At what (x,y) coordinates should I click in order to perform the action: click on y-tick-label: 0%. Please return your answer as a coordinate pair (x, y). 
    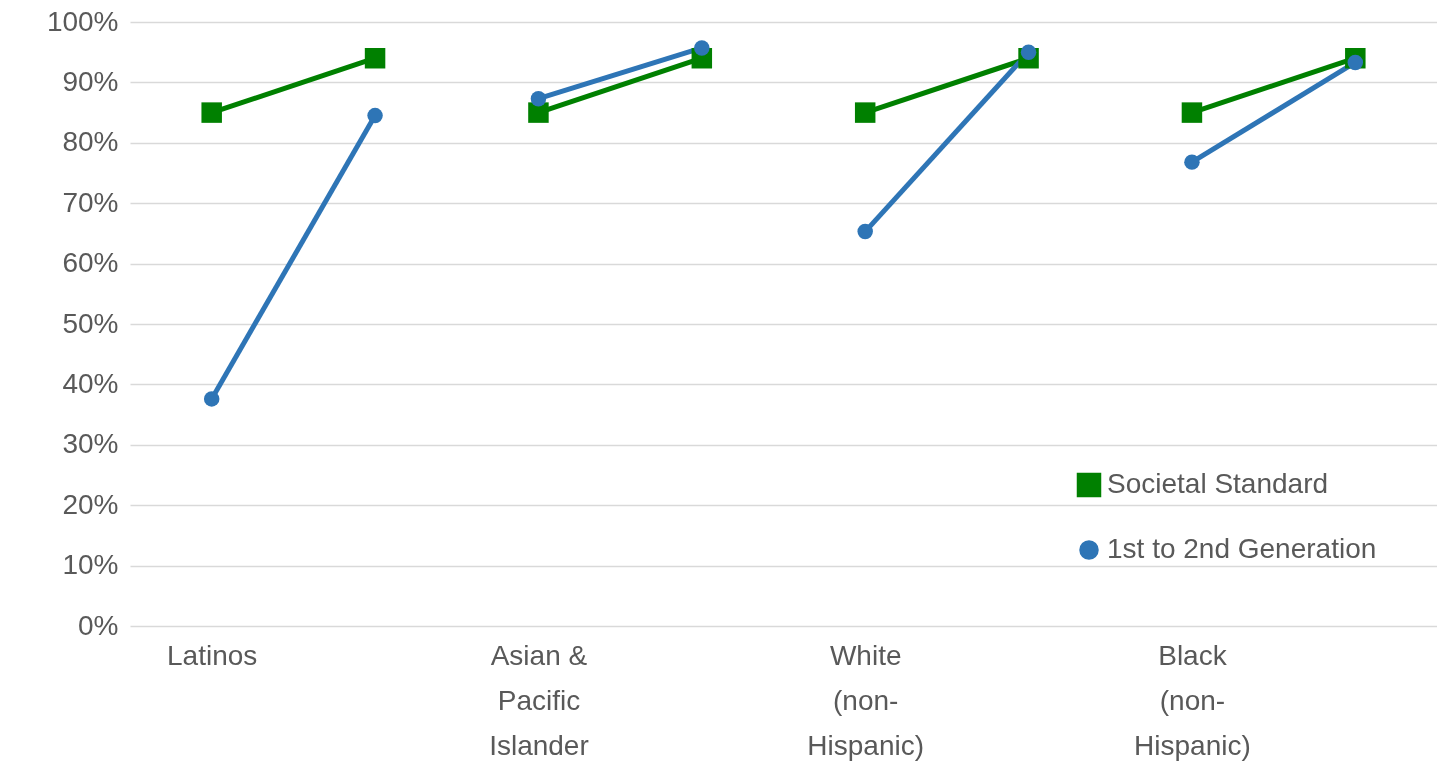
    Looking at the image, I should click on (98, 625).